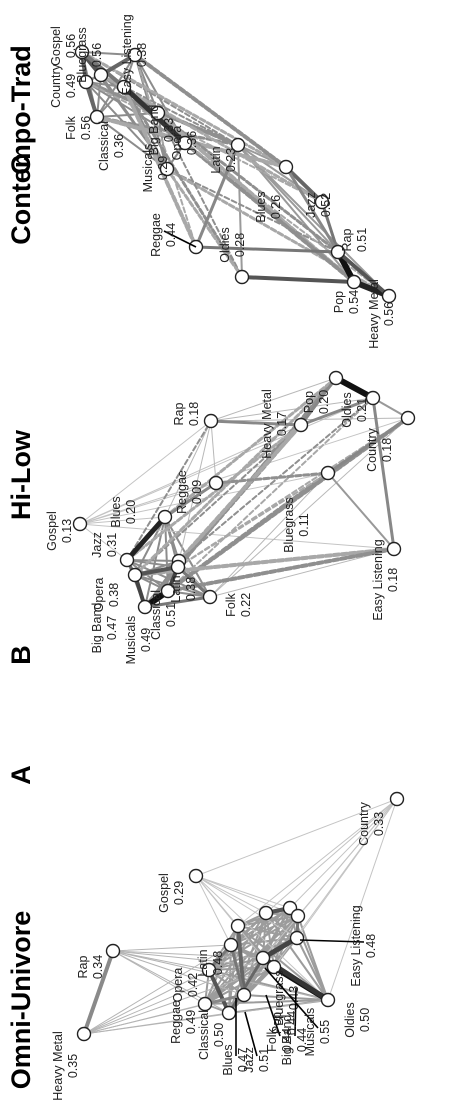 This screenshot has width=451, height=1112. What do you see at coordinates (101, 75) in the screenshot?
I see `panel-c-node-bluegrass` at bounding box center [101, 75].